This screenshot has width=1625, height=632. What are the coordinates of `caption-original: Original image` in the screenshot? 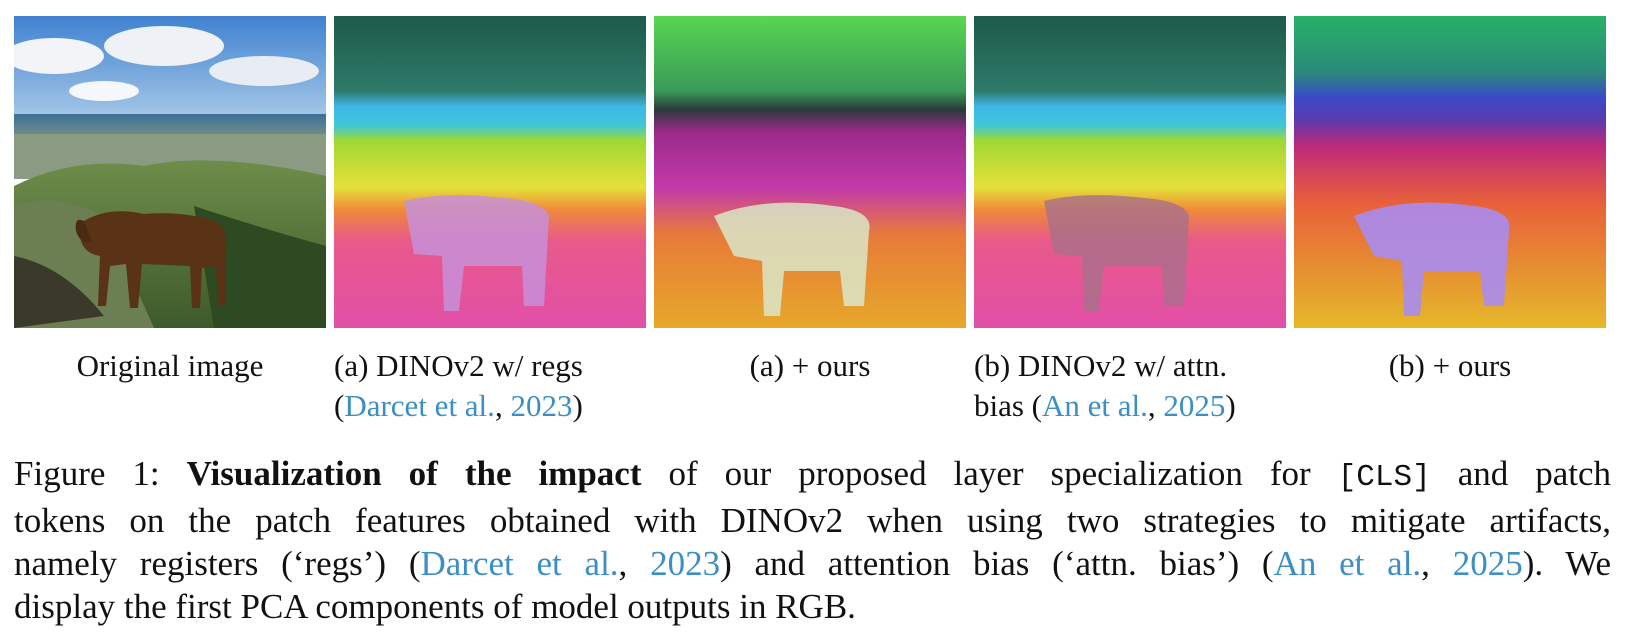 It's located at (170, 366).